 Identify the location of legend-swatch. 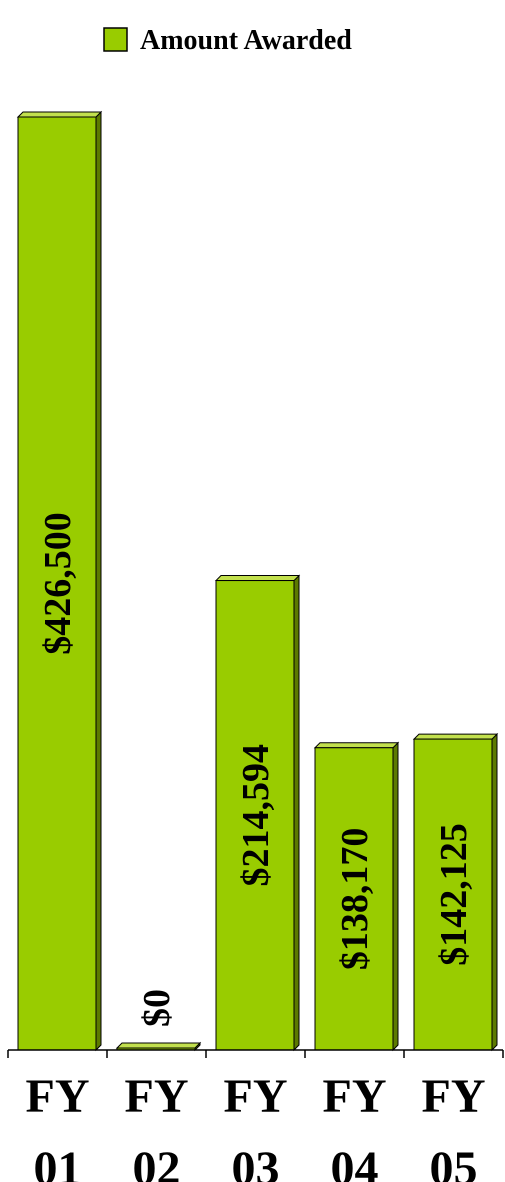
(115, 39).